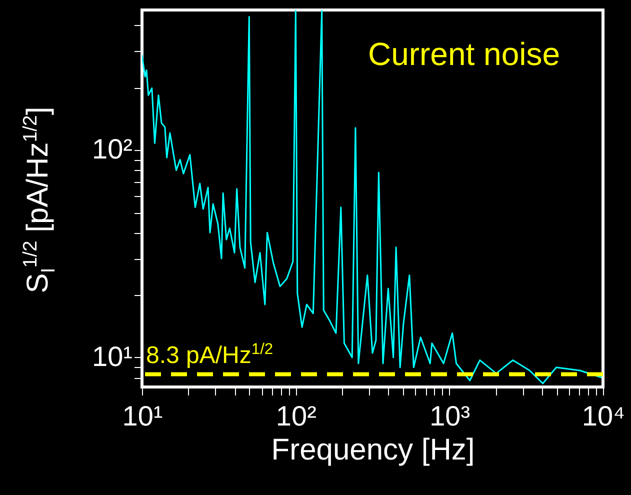 This screenshot has height=495, width=631. What do you see at coordinates (450, 416) in the screenshot?
I see `x-tick-label: 10³` at bounding box center [450, 416].